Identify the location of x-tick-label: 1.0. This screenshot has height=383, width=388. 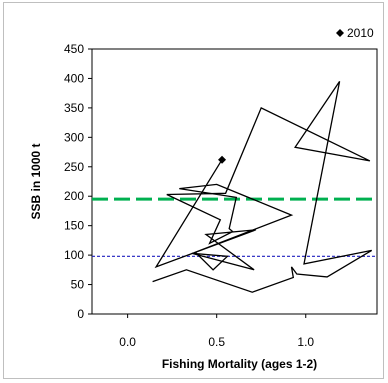
(305, 342).